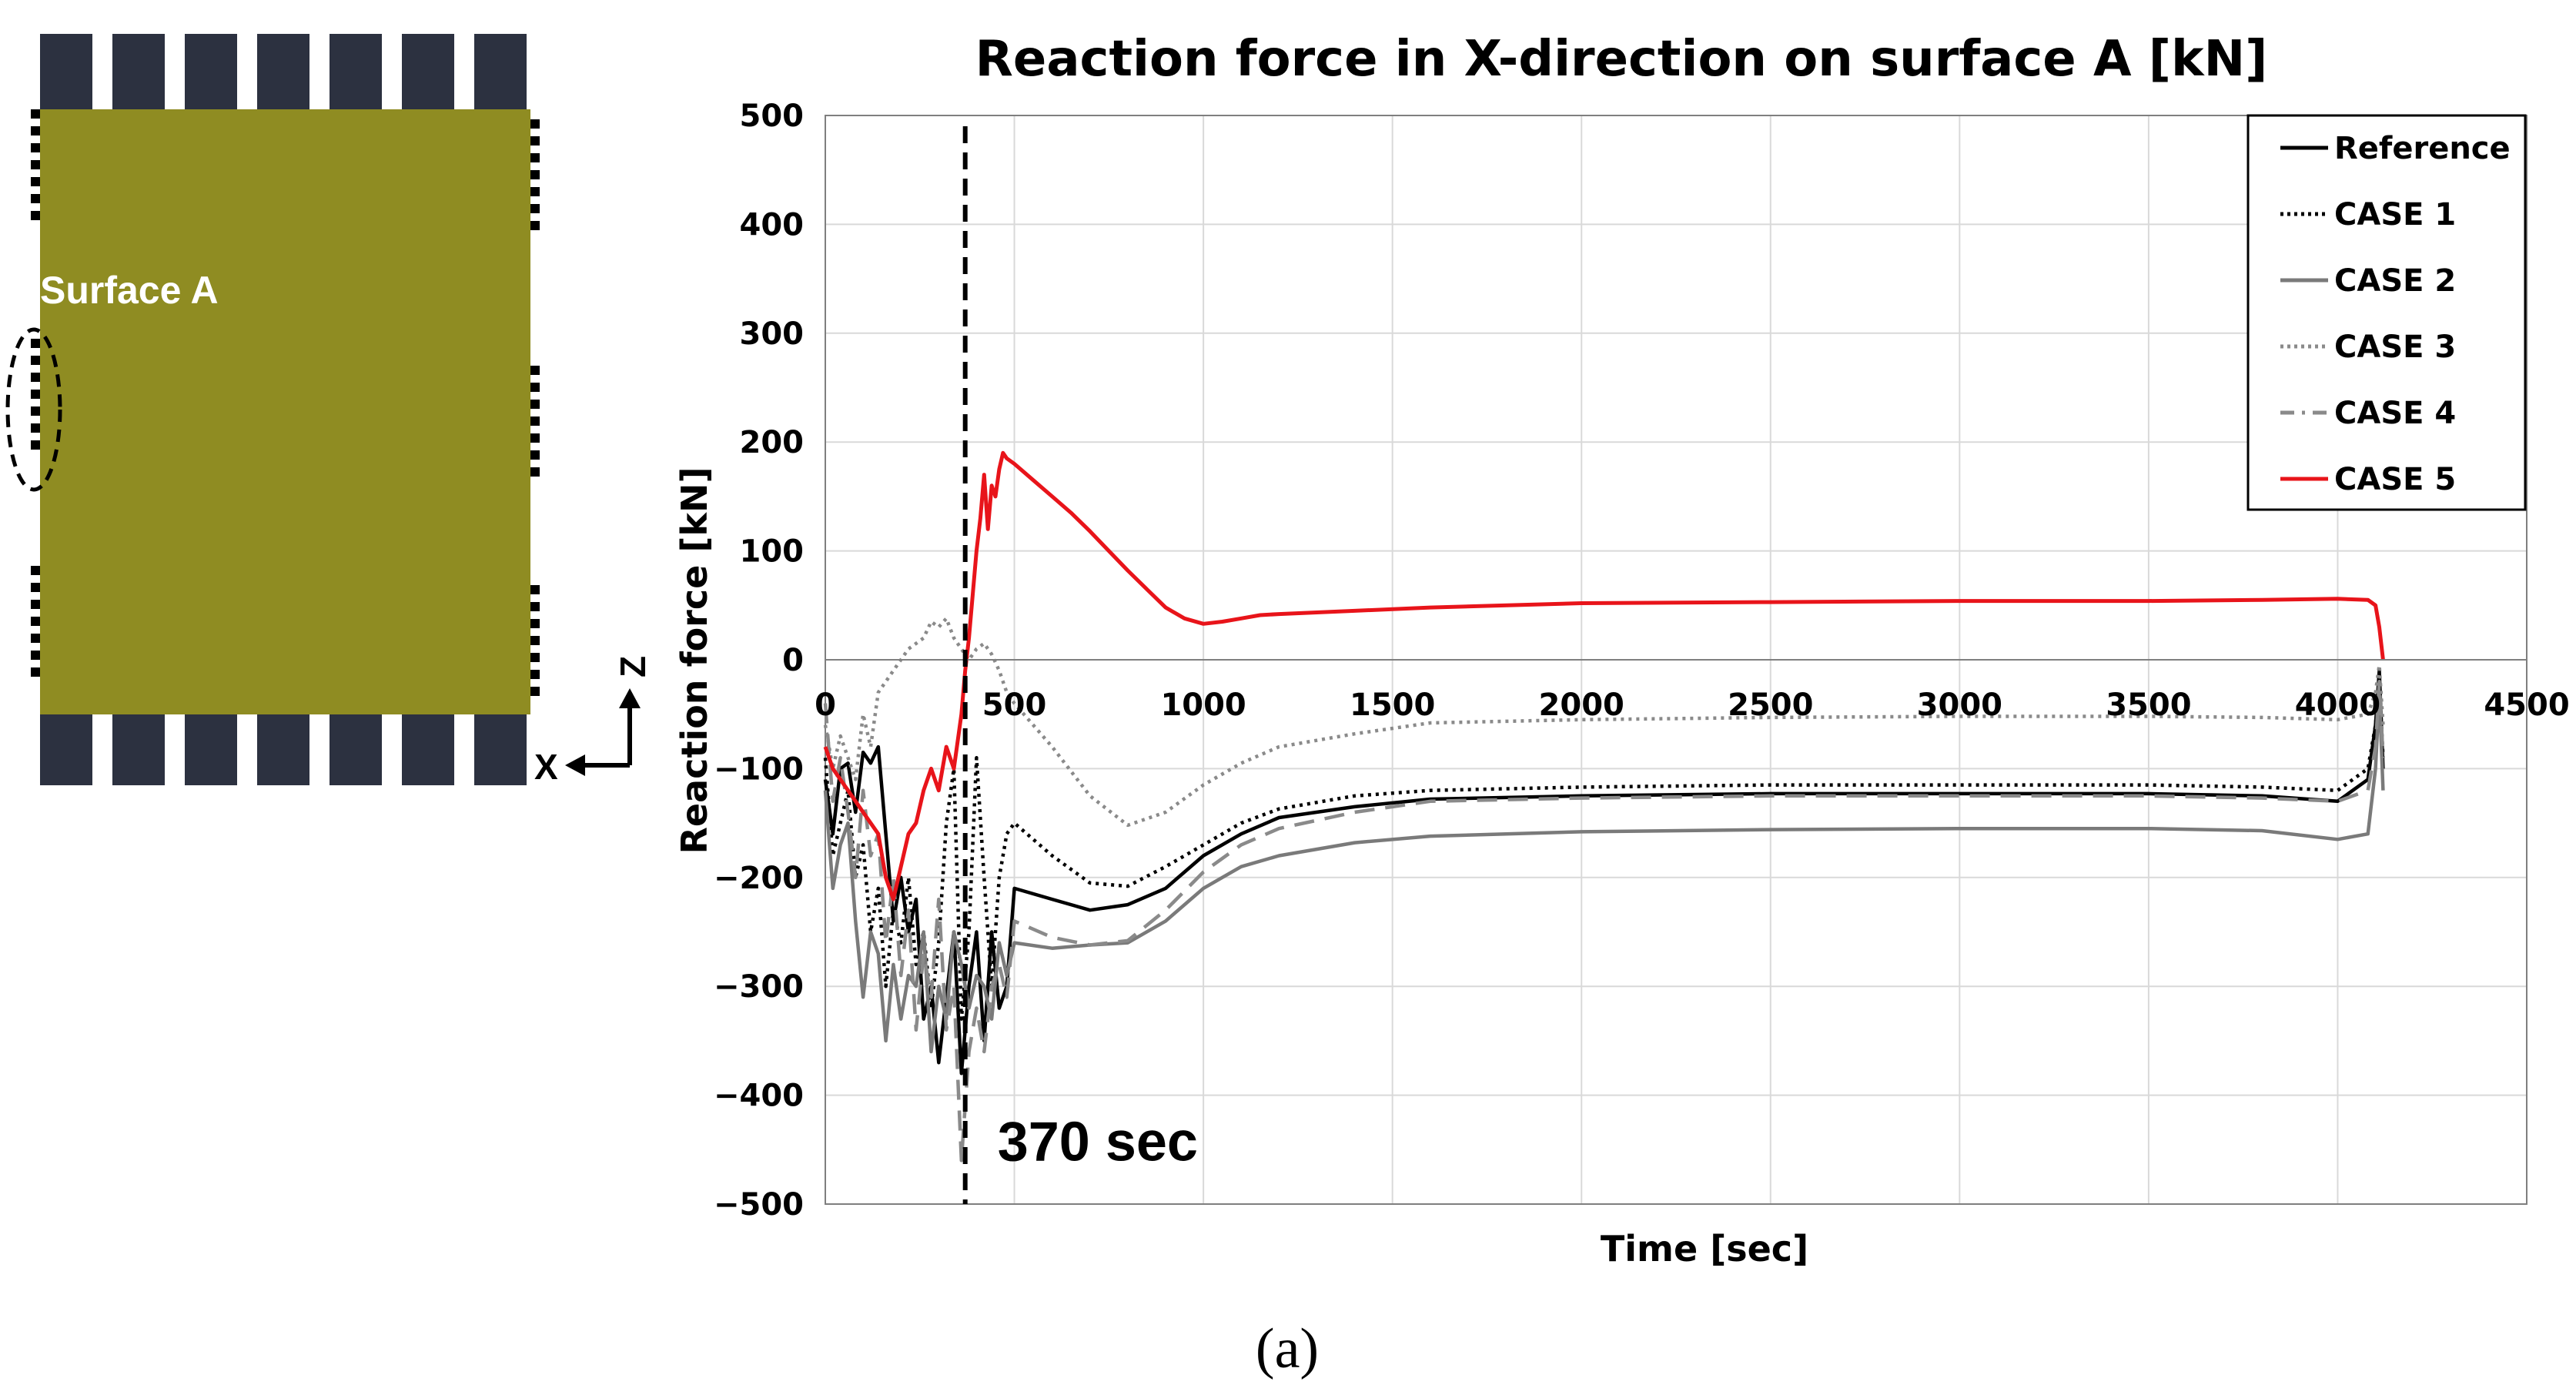 This screenshot has height=1395, width=2576. What do you see at coordinates (759, 1205) in the screenshot?
I see `y-tick-label: −500` at bounding box center [759, 1205].